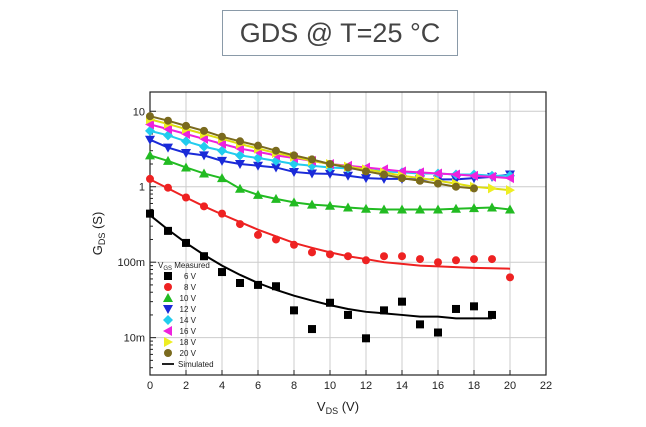  I want to click on legend-header-part: Measured, so click(191, 265).